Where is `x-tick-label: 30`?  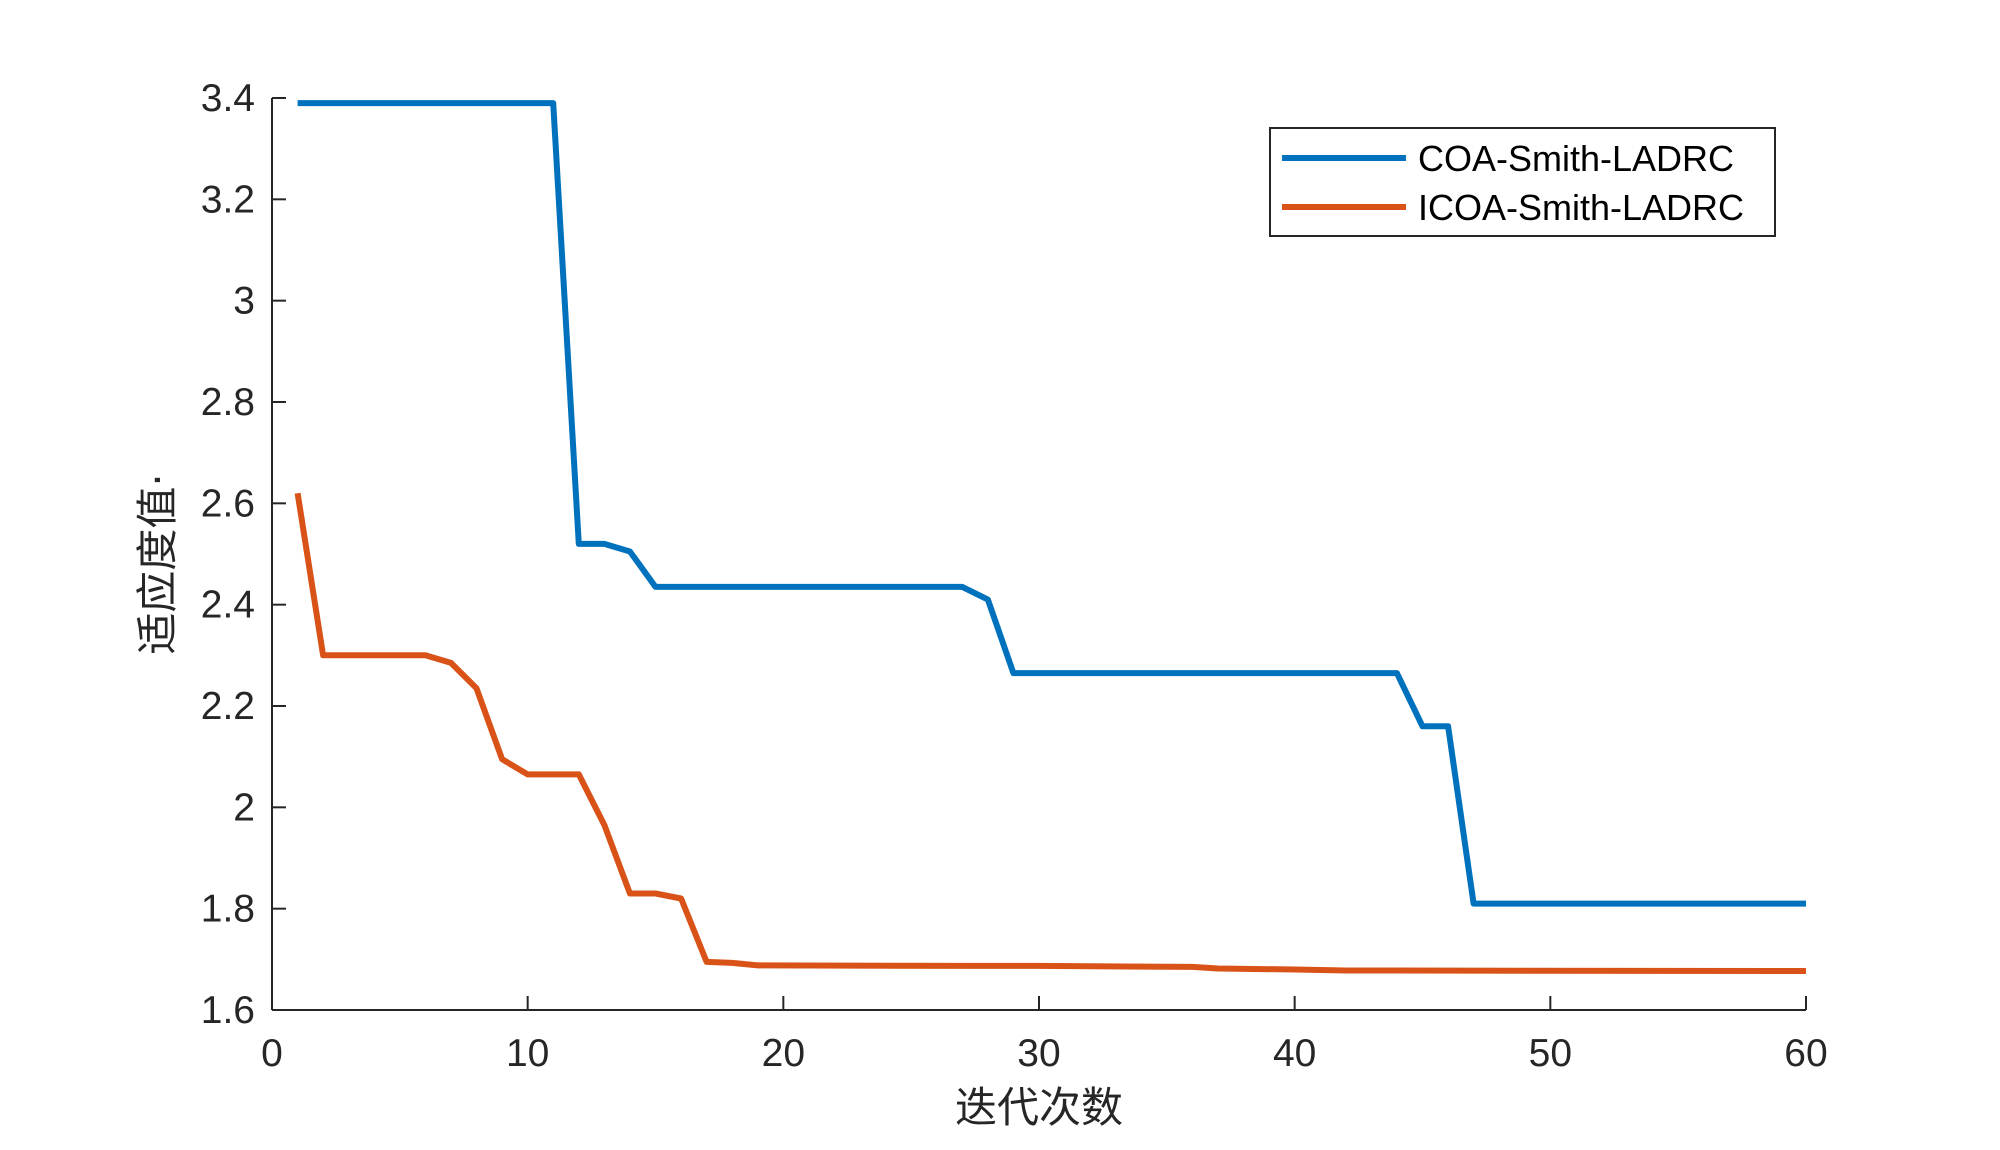 x-tick-label: 30 is located at coordinates (1038, 1053).